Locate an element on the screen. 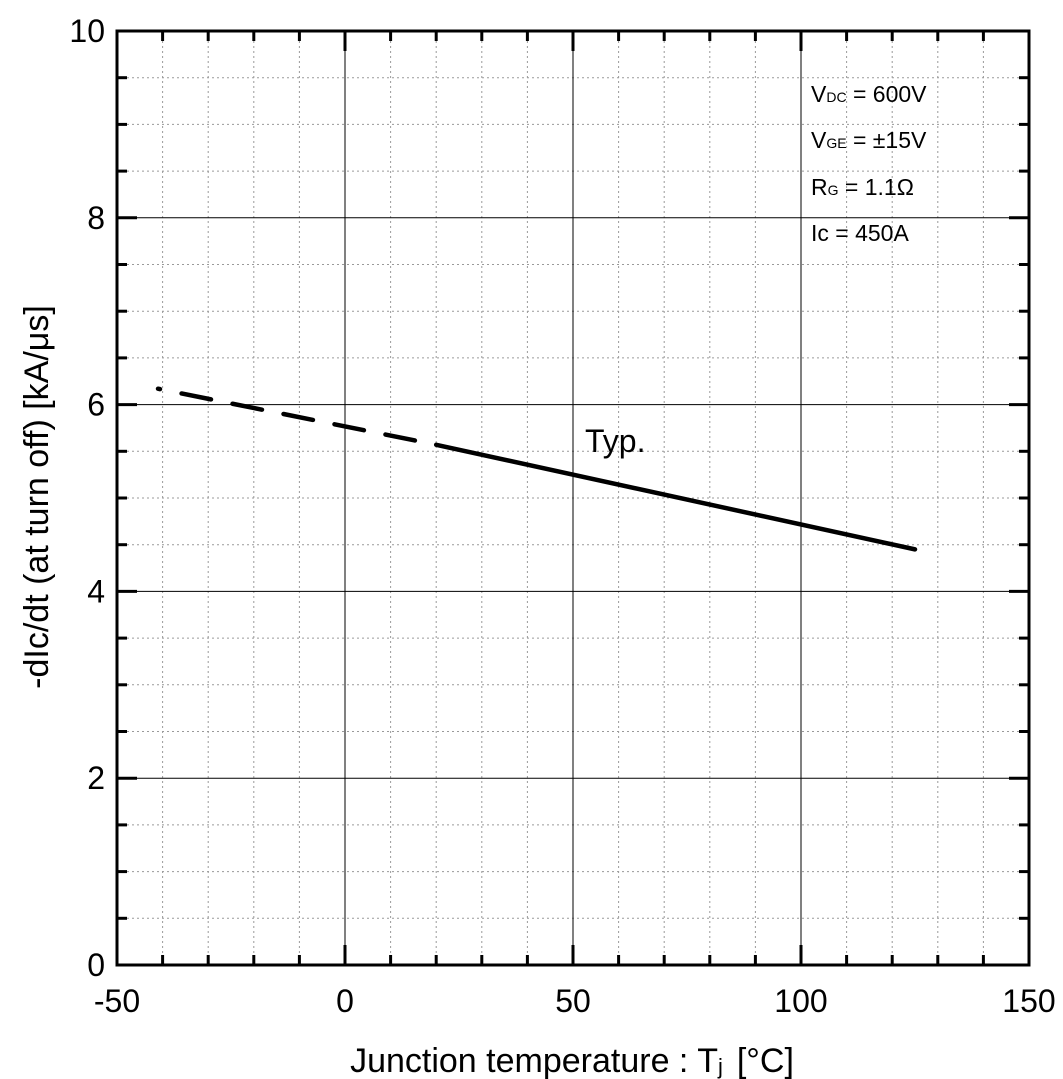 Image resolution: width=1063 pixels, height=1079 pixels. x-tick-label: -50 is located at coordinates (117, 1001).